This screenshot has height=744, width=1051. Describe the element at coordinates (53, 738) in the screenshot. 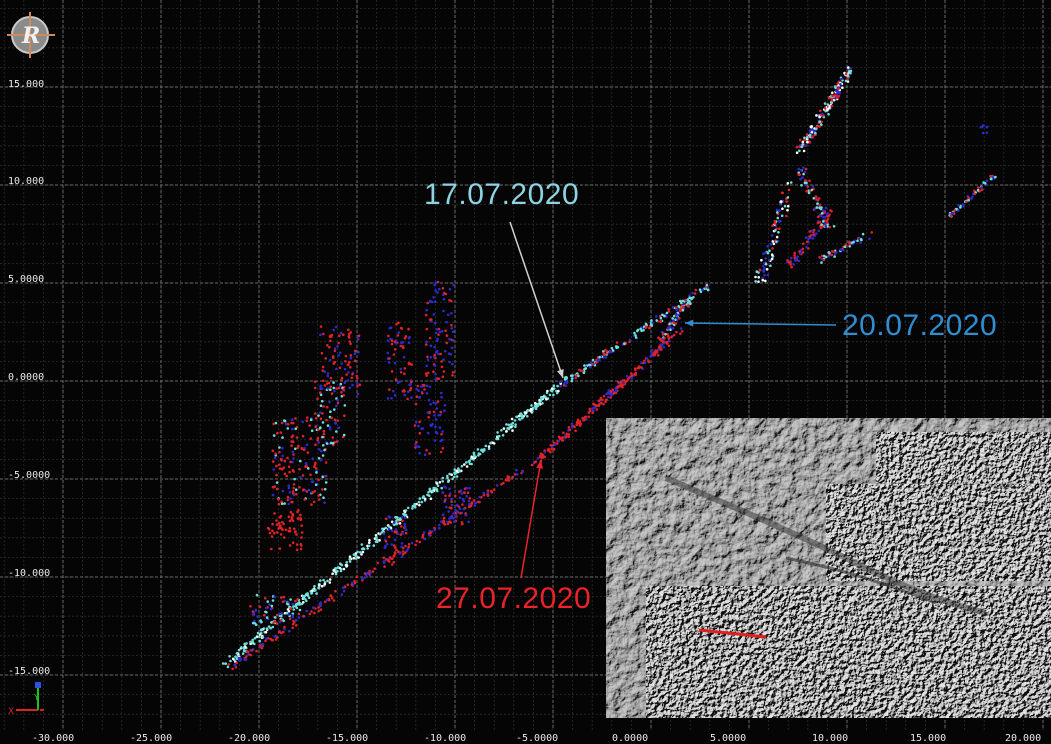

I see `x-tick-label: -30.000` at that location.